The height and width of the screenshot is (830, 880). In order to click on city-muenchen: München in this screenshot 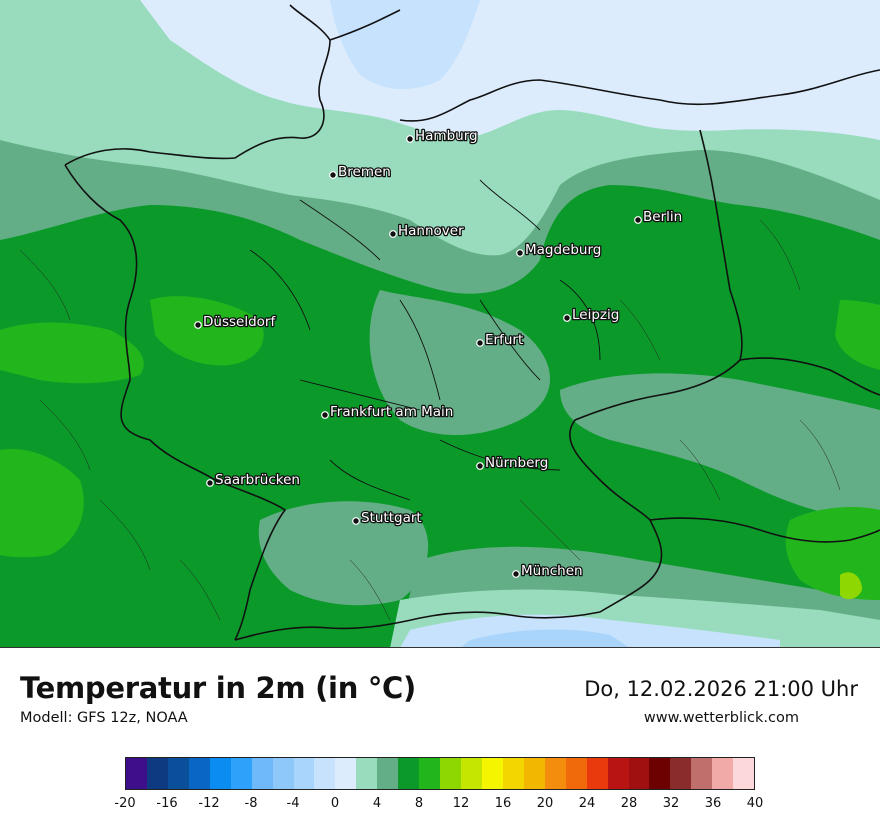, I will do `click(548, 571)`.